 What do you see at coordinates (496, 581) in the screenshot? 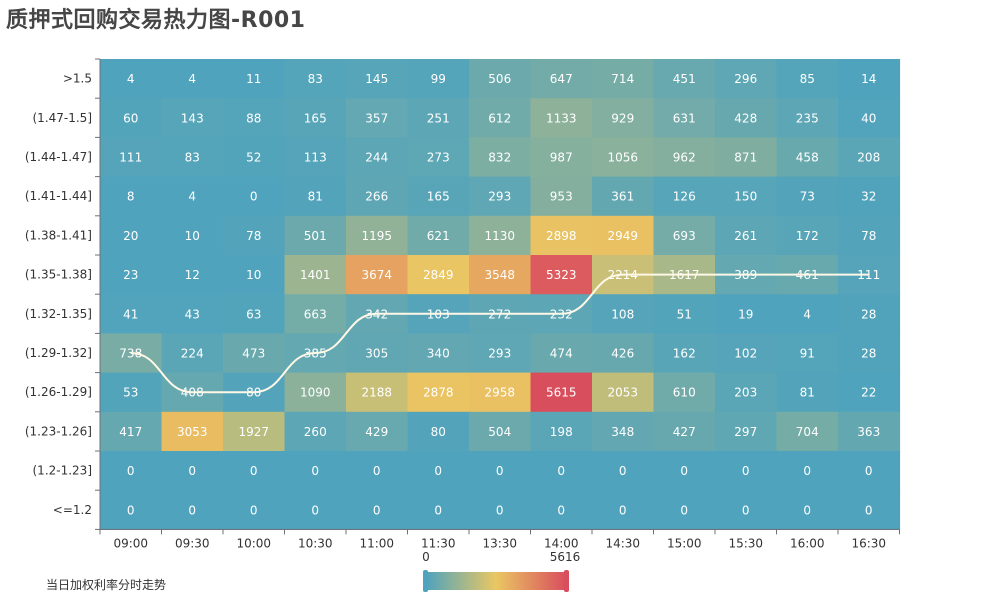
I see `visual-map-bar` at bounding box center [496, 581].